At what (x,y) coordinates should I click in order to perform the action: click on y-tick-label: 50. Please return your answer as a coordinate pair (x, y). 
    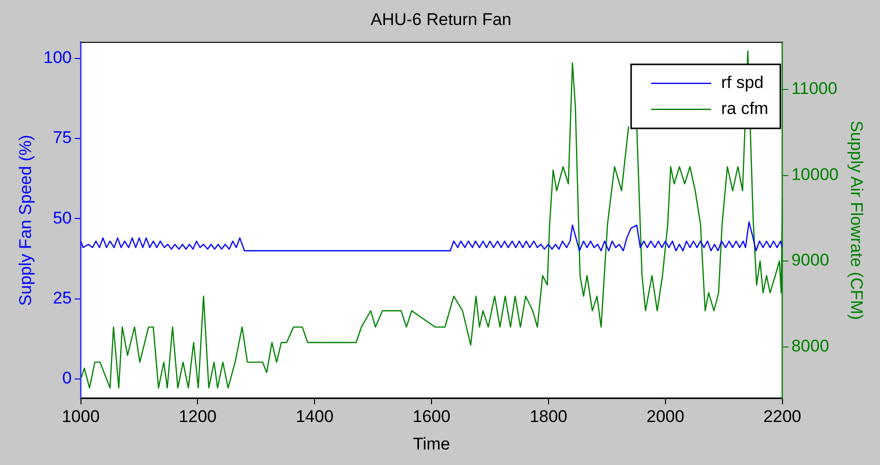
    Looking at the image, I should click on (62, 218).